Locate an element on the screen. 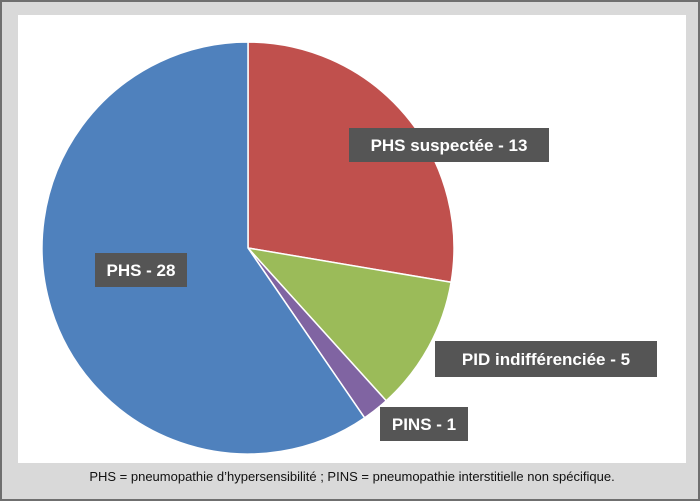 Image resolution: width=700 pixels, height=501 pixels. slice-label-text: PHS - 28 is located at coordinates (141, 270).